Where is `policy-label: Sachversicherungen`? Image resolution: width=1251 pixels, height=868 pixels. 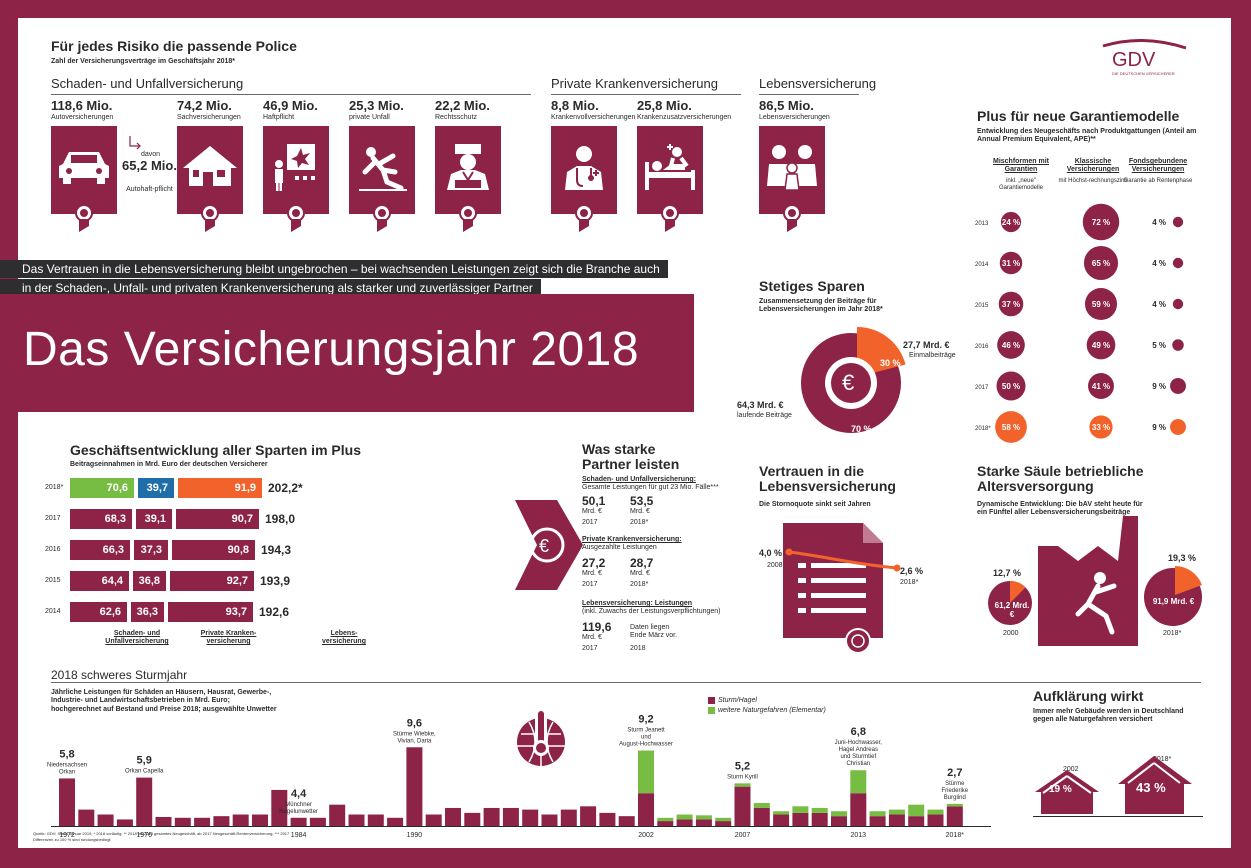
policy-label: Sachversicherungen is located at coordinates (209, 117).